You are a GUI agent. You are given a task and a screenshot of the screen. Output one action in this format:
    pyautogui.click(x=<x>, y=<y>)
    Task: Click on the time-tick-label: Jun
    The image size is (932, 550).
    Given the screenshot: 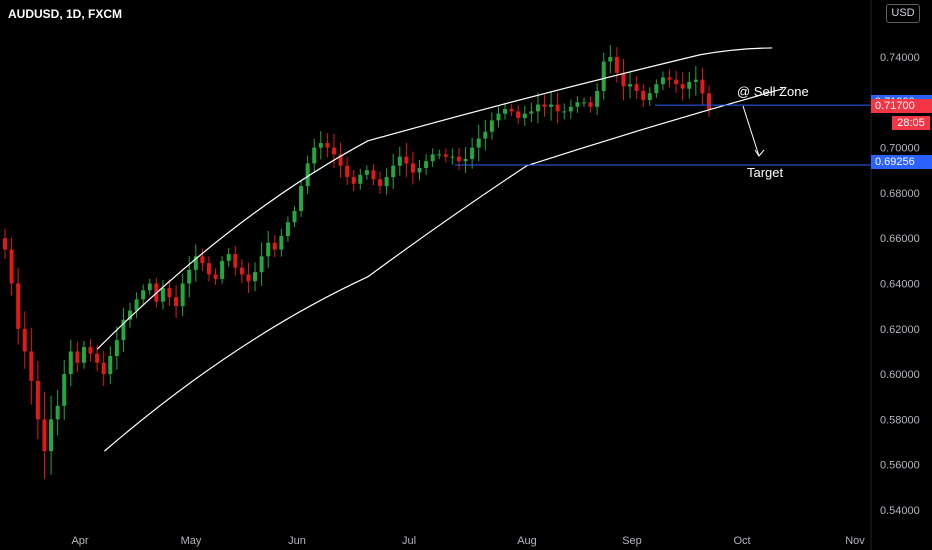 What is the action you would take?
    pyautogui.click(x=297, y=541)
    